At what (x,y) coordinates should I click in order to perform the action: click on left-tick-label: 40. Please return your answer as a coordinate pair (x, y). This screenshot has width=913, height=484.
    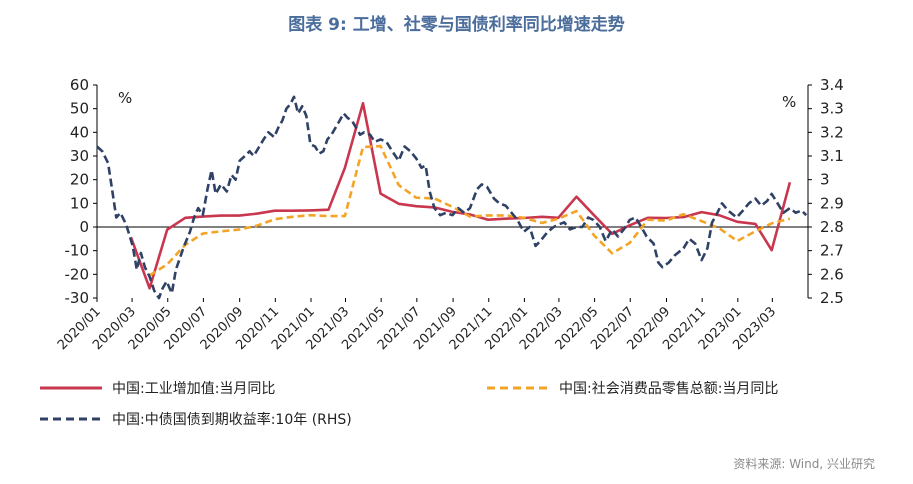
    Looking at the image, I should click on (79, 132).